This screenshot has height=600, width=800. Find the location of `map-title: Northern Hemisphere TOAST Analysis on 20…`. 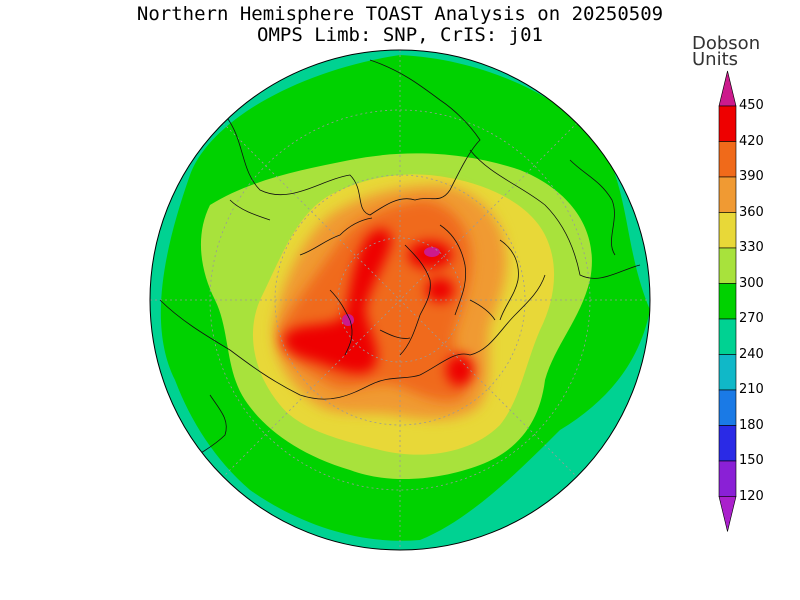

map-title: Northern Hemisphere TOAST Analysis on 20… is located at coordinates (400, 25).